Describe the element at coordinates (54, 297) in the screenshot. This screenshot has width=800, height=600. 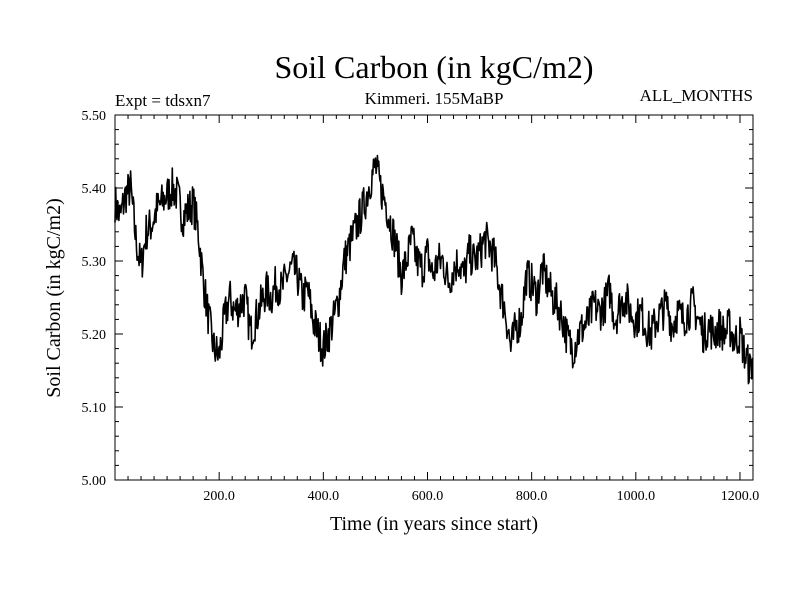
I see `y-axis-label: Soil Carbon (in kgC/m2)` at that location.